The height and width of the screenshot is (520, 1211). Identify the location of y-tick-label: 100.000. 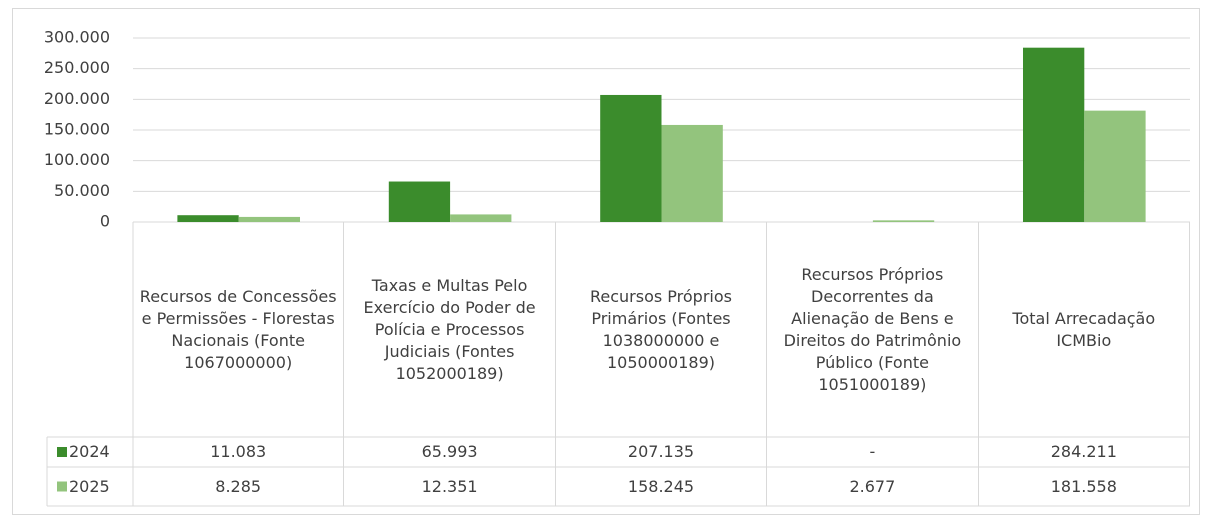
(77, 159).